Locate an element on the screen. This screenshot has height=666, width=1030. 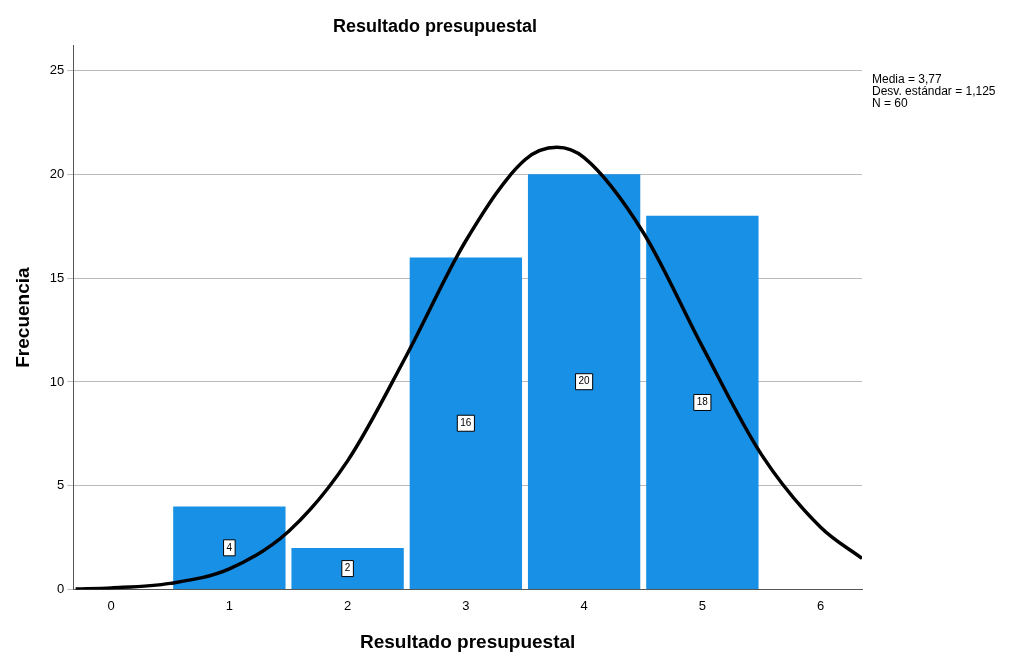
chart-title: Resultado presupuestal is located at coordinates (435, 25).